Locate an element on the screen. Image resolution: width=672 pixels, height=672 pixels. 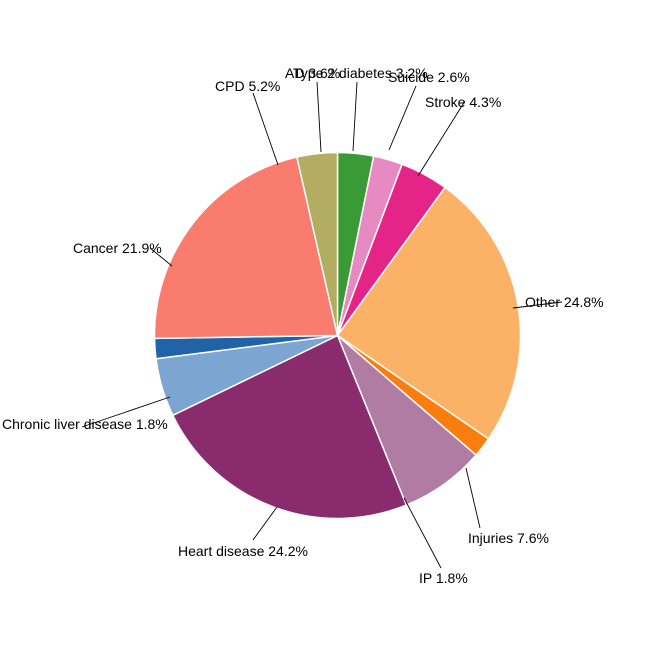
leader-line-type-2-diabetes is located at coordinates (355, 116).